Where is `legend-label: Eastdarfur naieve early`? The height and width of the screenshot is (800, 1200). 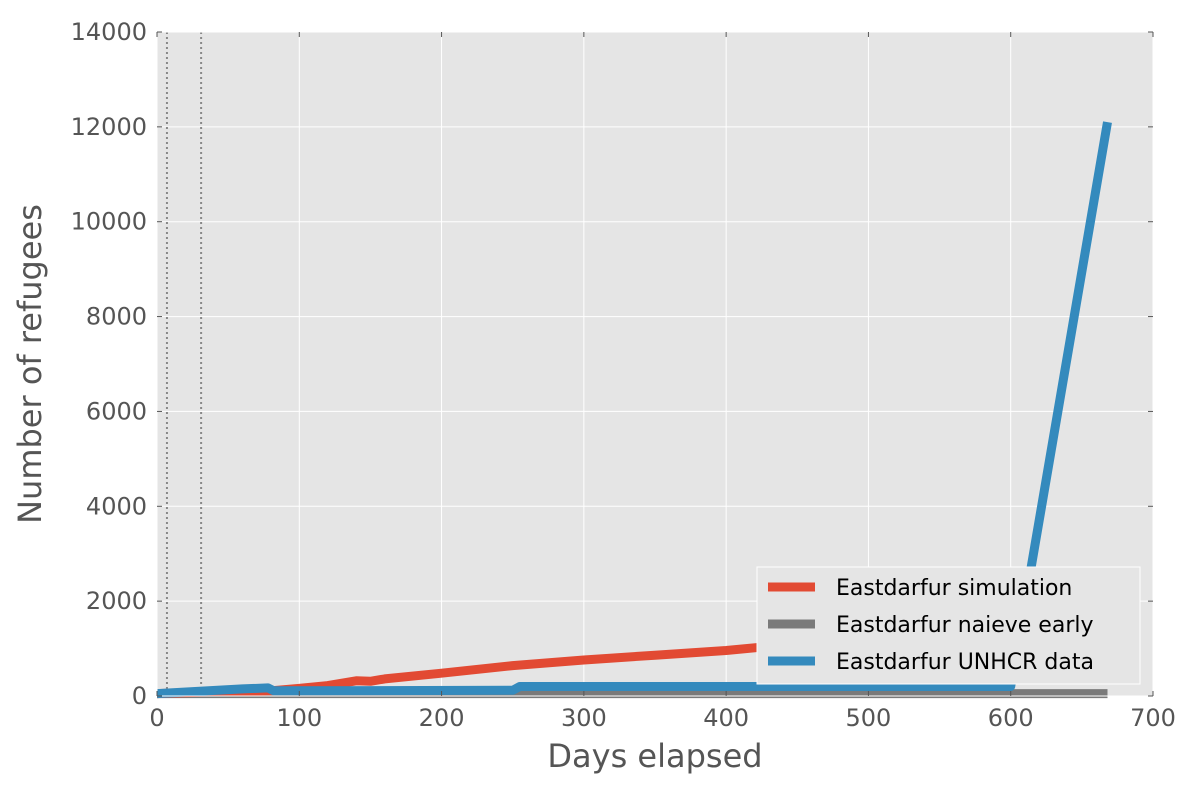 legend-label: Eastdarfur naieve early is located at coordinates (965, 625).